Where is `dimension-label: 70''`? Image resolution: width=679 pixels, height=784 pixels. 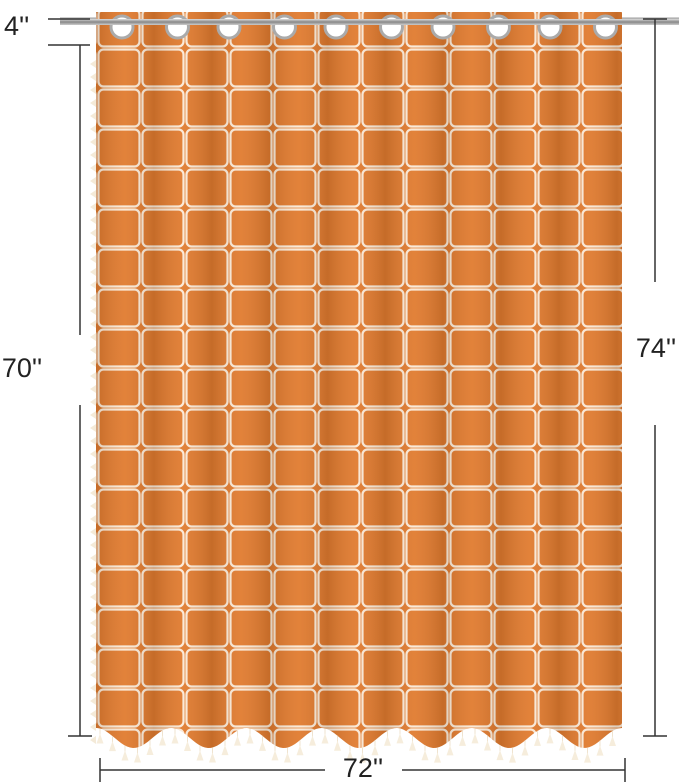 dimension-label: 70'' is located at coordinates (22, 368).